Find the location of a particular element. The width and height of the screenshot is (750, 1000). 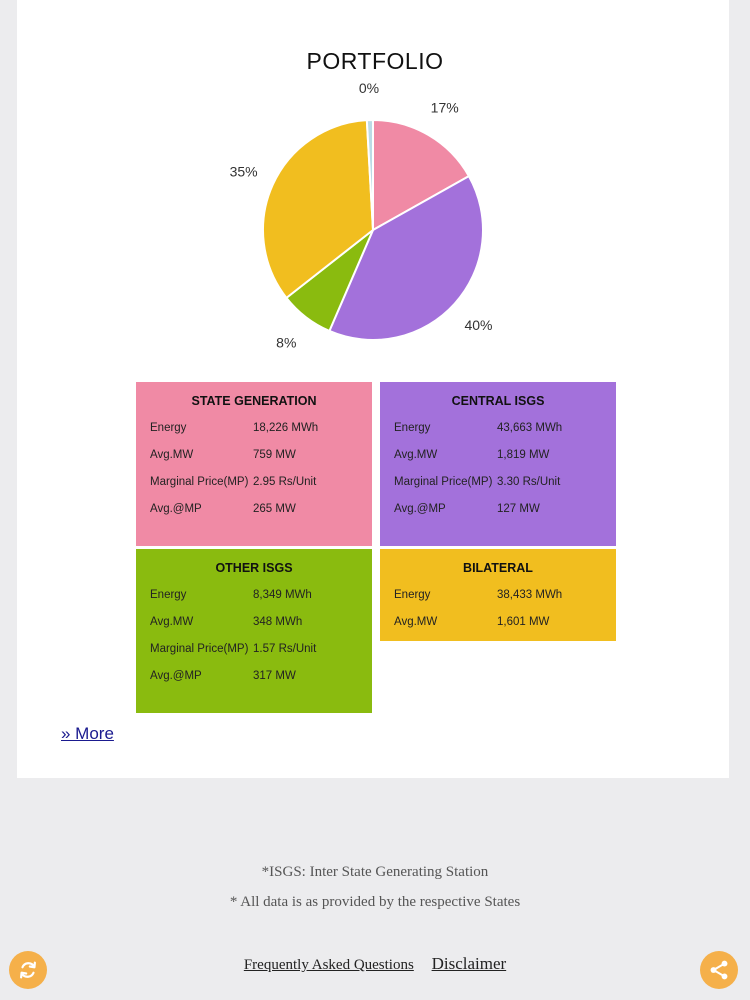

row-value: 3.30 Rs/Unit is located at coordinates (529, 482).